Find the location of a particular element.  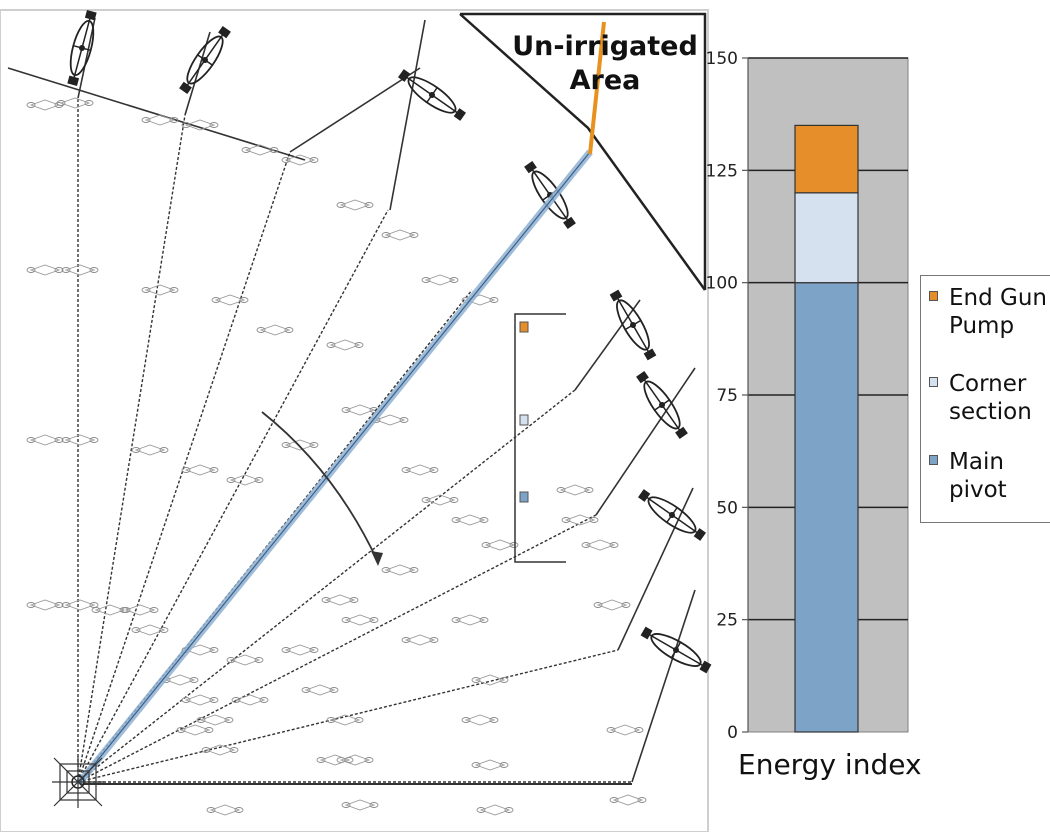

corner-boundary-line is located at coordinates (583, 152).